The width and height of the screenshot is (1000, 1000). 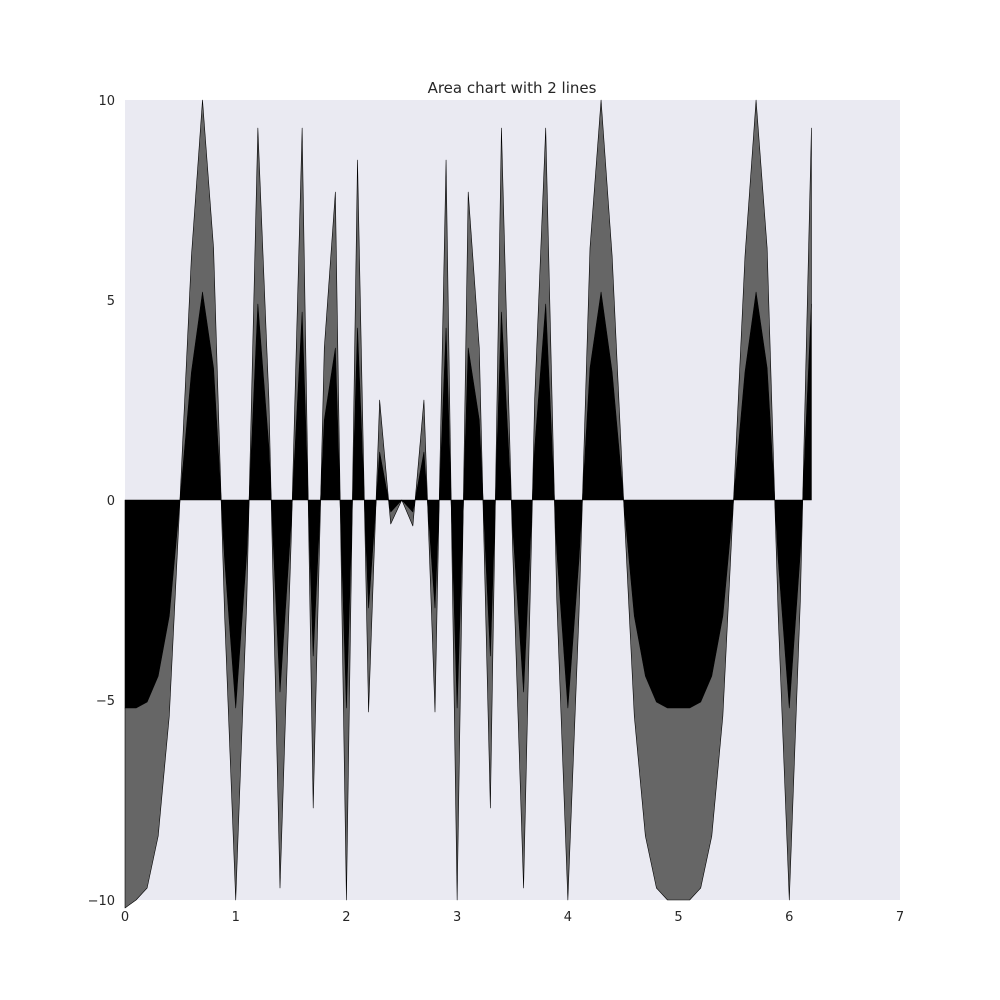 I want to click on x-tick-label: 2, so click(x=346, y=917).